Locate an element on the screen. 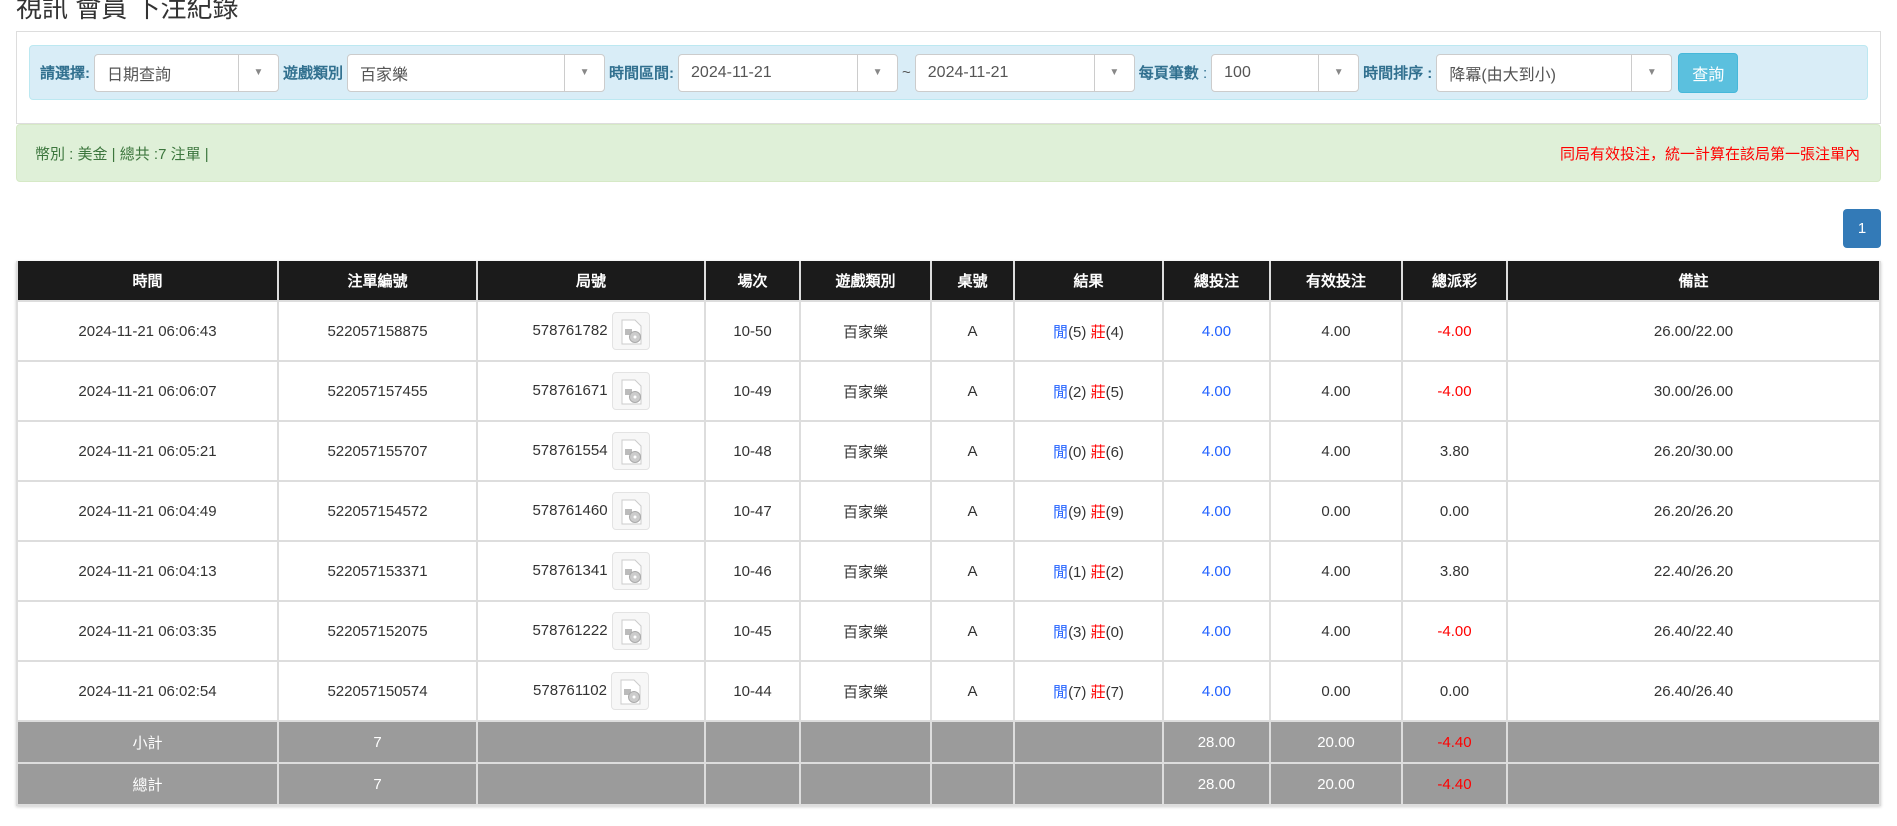  footer-valid: 20.00 is located at coordinates (1336, 784).